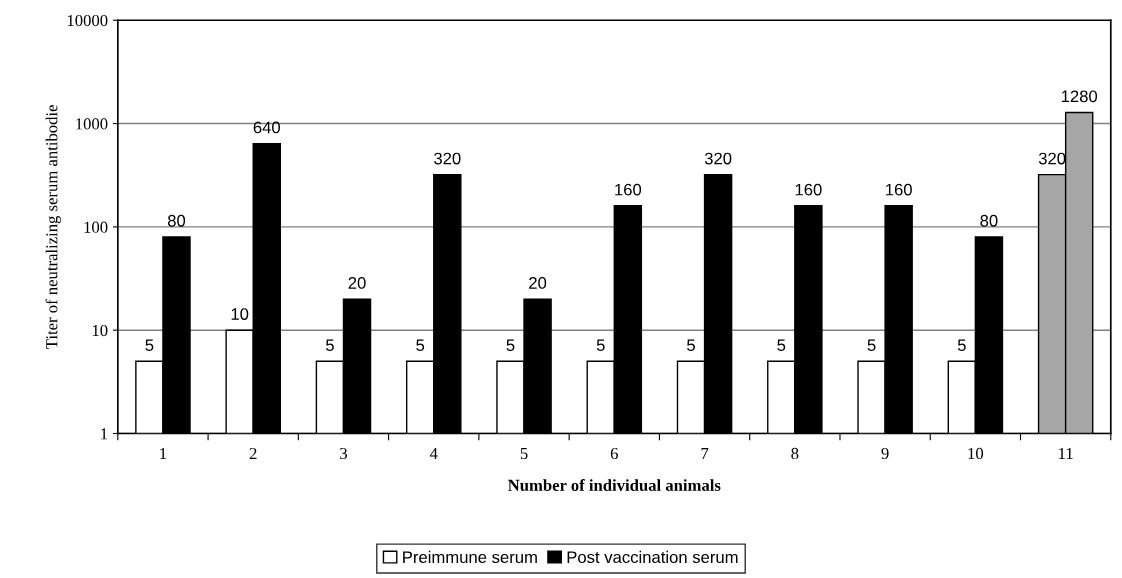  What do you see at coordinates (470, 557) in the screenshot?
I see `legend-label: Preimmune serum` at bounding box center [470, 557].